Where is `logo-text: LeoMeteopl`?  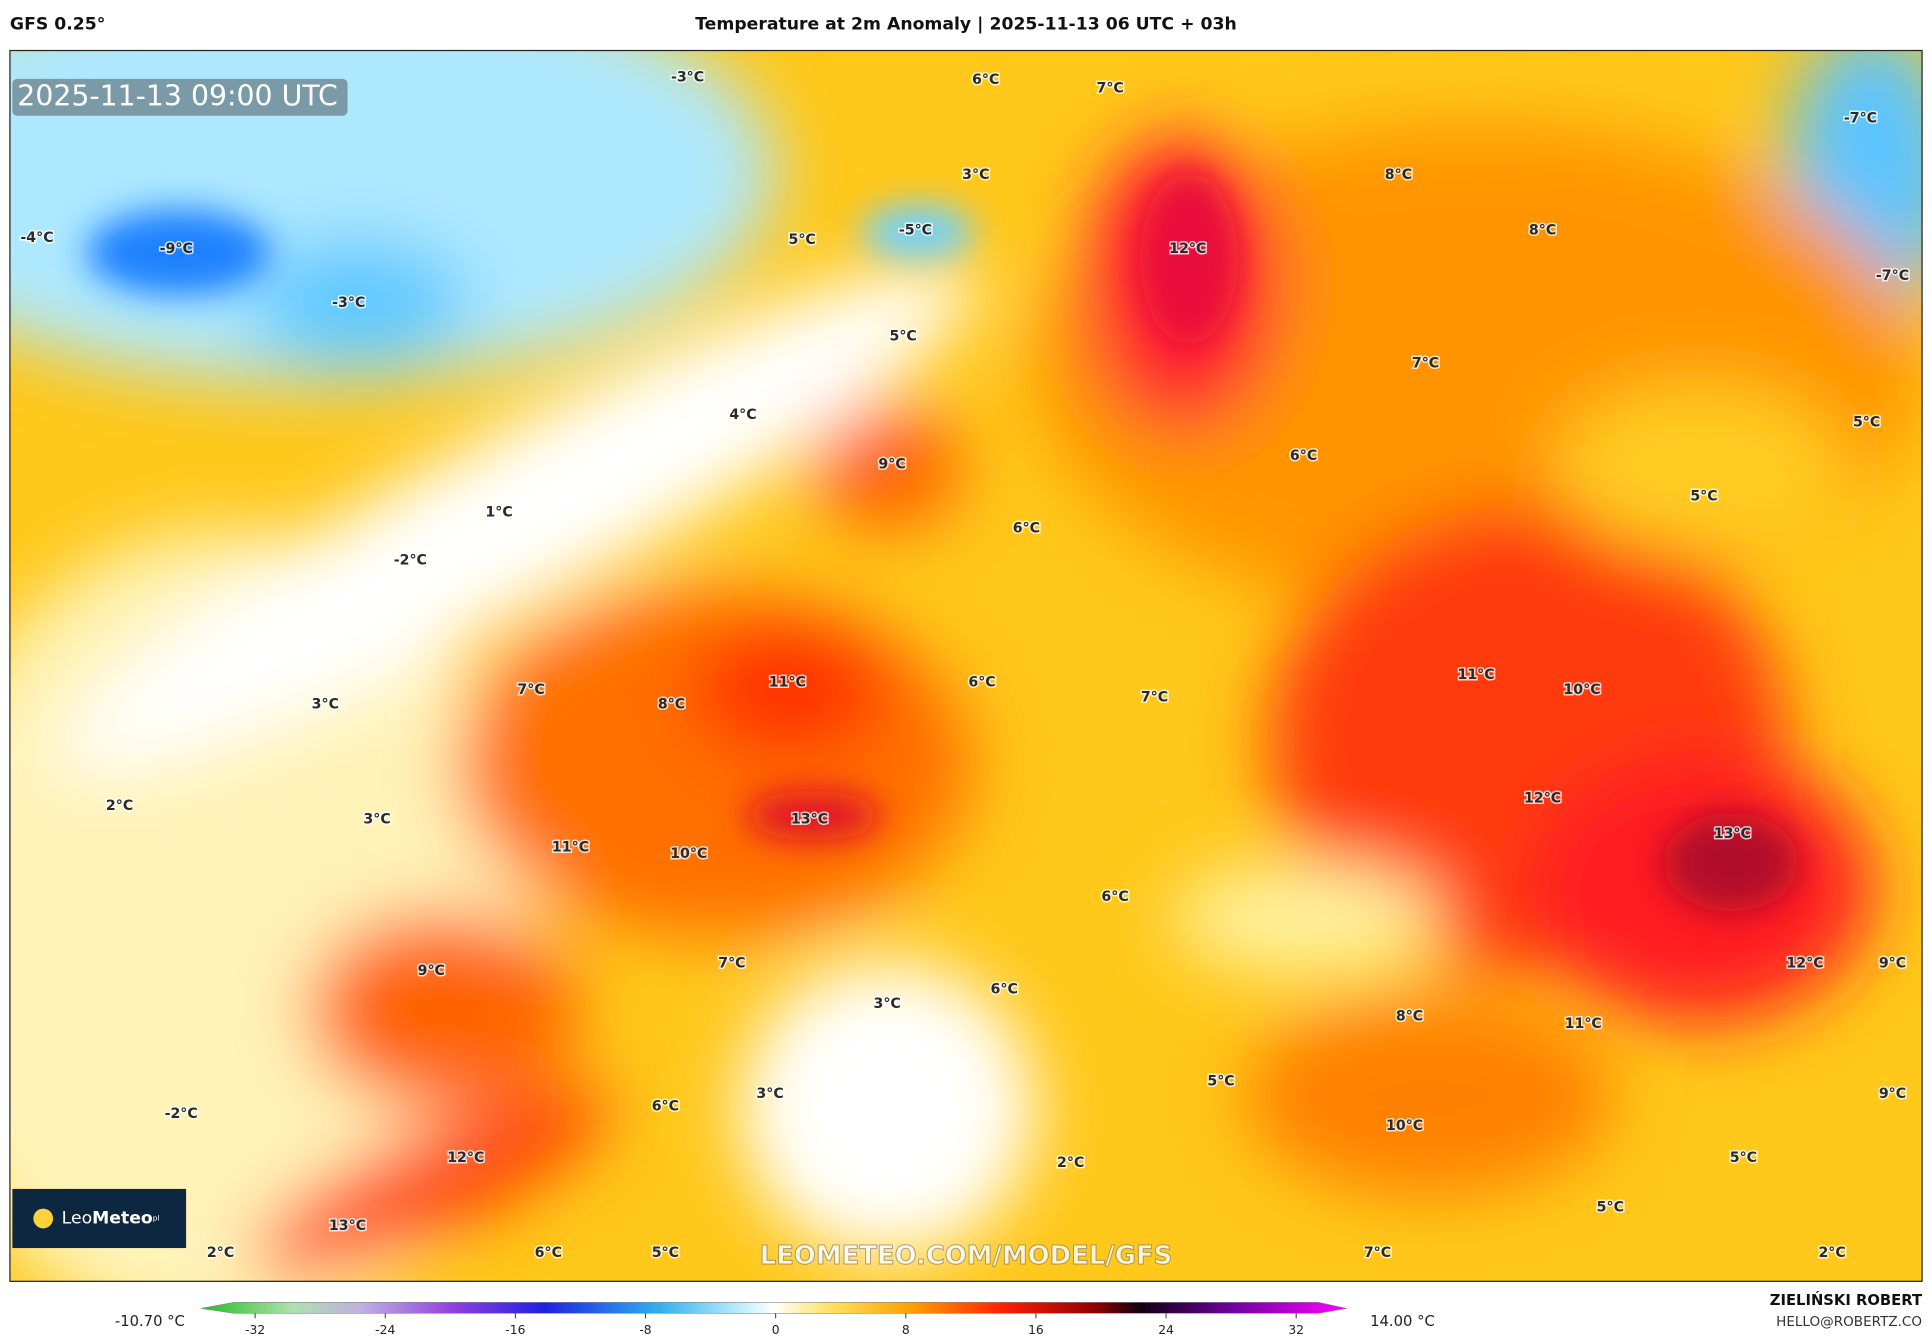
logo-text: LeoMeteopl is located at coordinates (111, 1218).